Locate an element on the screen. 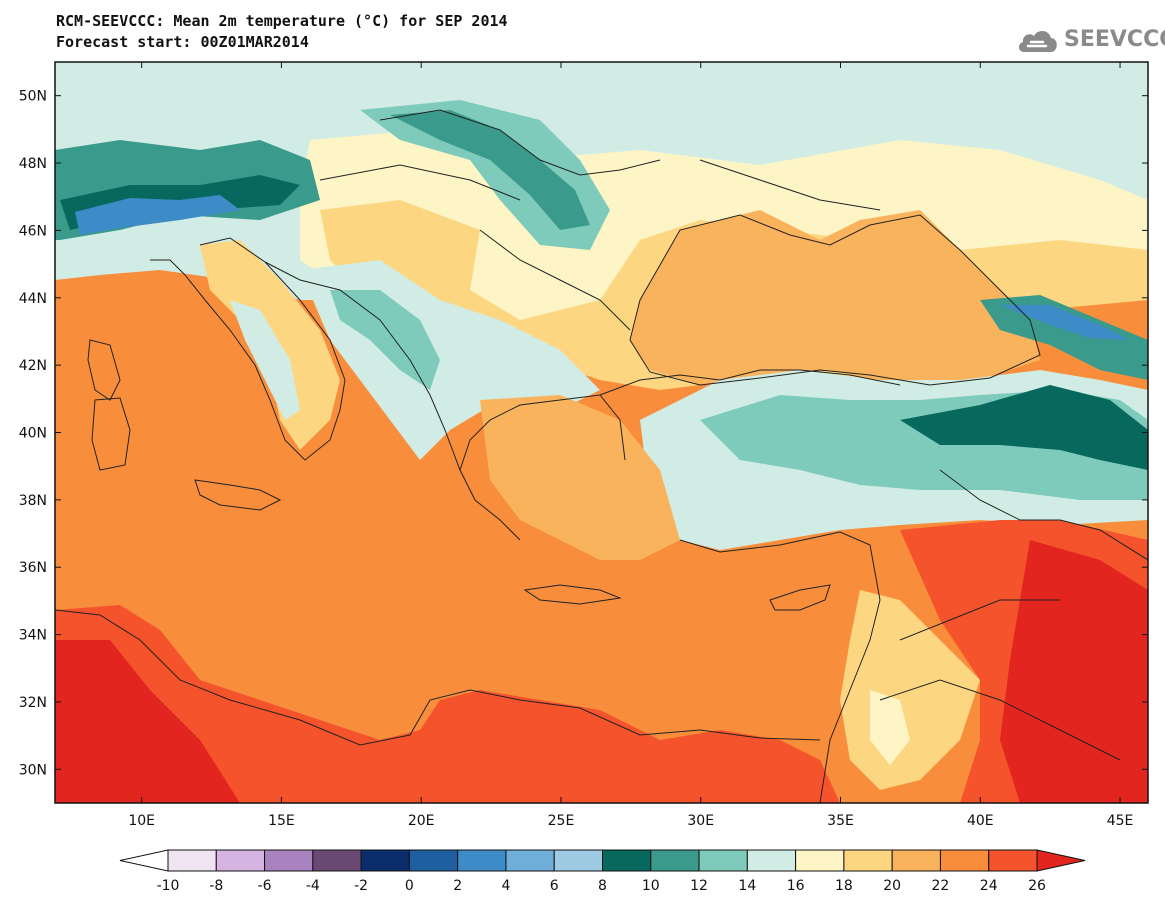  colorbar-label: 0 is located at coordinates (409, 886).